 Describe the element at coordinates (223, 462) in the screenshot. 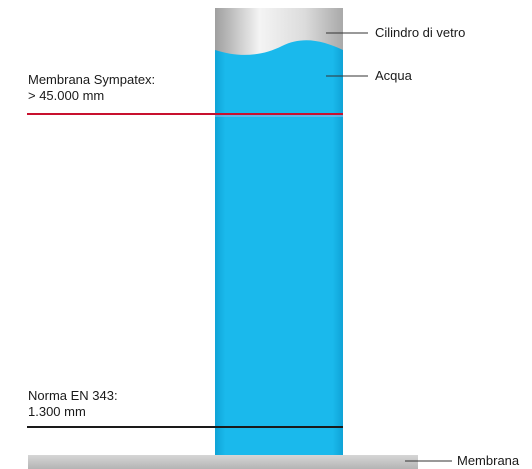

I see `membrane-base` at that location.